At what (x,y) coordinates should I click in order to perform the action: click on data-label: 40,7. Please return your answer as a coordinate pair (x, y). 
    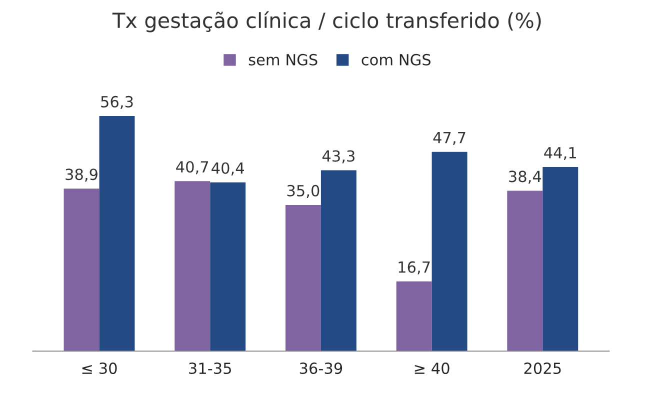
    Looking at the image, I should click on (192, 167).